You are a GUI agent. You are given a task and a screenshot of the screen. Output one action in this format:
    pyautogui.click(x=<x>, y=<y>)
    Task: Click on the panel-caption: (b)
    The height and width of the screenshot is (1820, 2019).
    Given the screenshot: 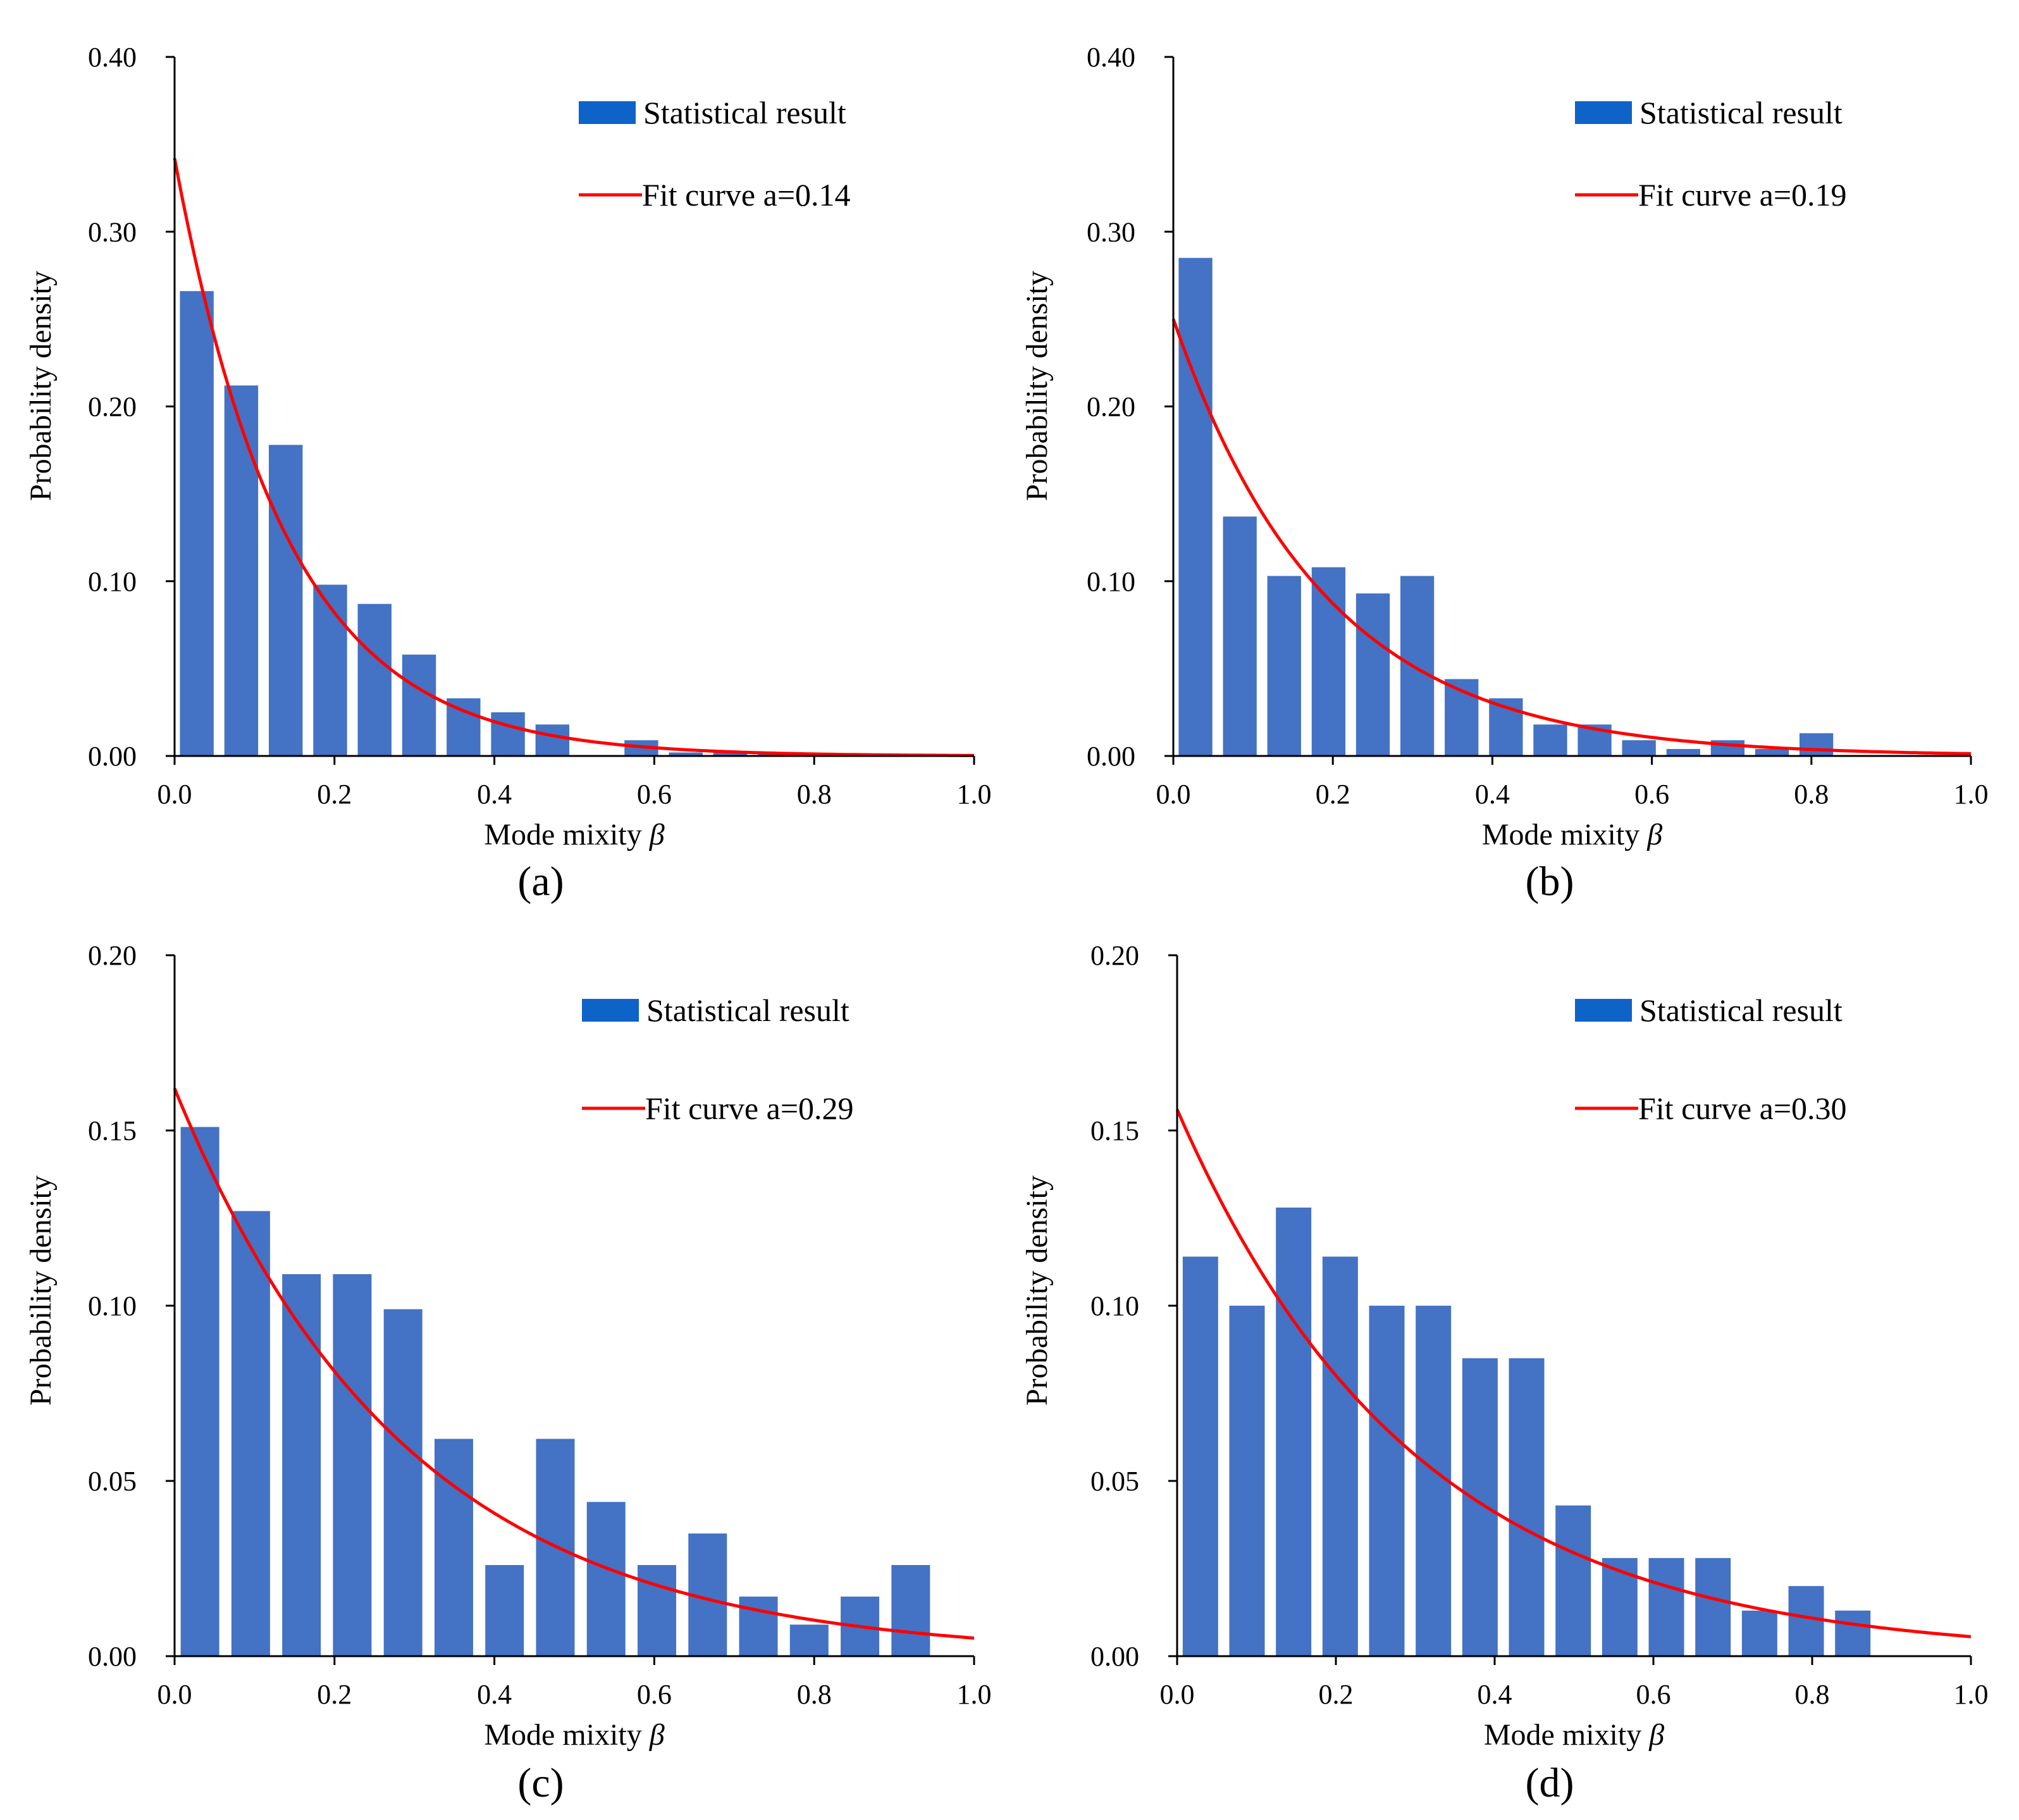 What is the action you would take?
    pyautogui.click(x=1550, y=881)
    